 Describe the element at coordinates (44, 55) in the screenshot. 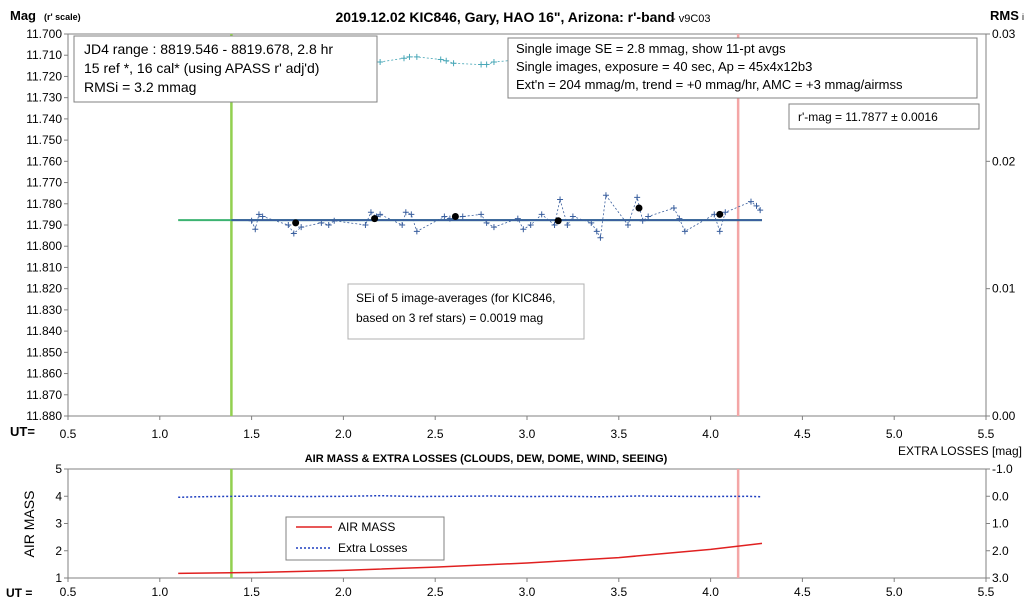

I see `y-tick-label: 11.710` at that location.